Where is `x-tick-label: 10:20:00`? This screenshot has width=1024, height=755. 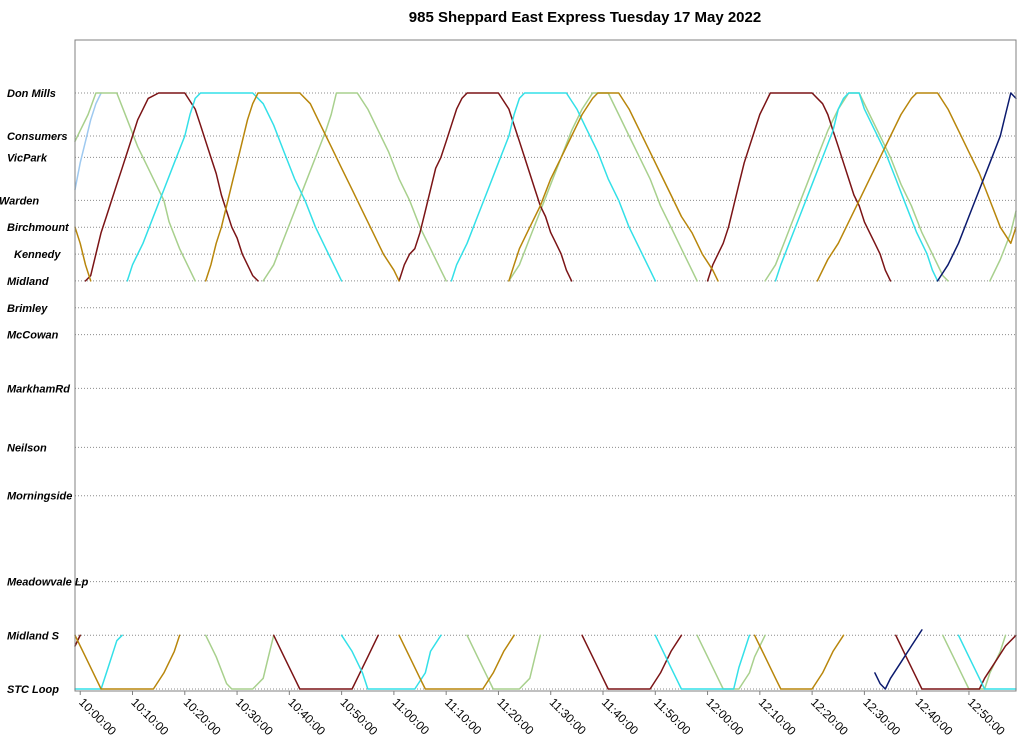
x-tick-label: 10:20:00 is located at coordinates (202, 716).